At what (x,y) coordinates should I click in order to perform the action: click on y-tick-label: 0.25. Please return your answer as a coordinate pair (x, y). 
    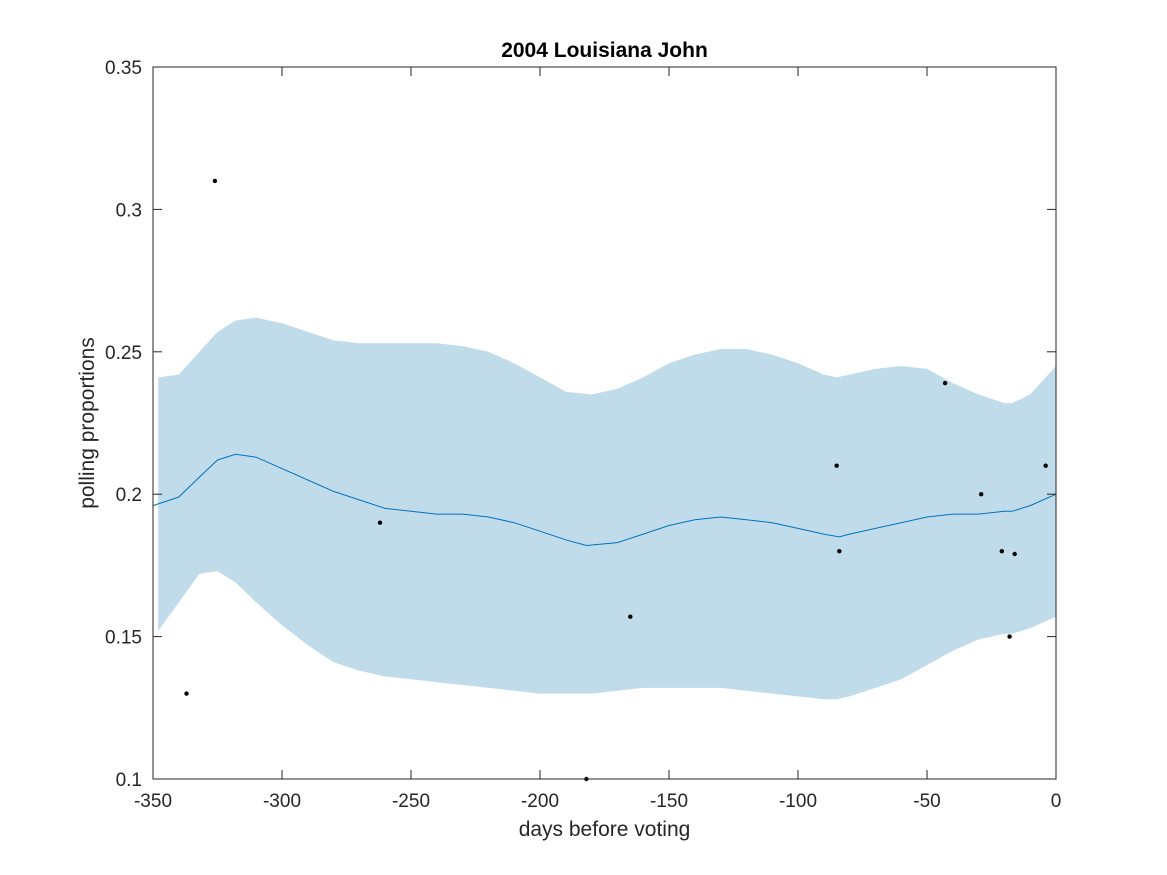
    Looking at the image, I should click on (123, 353).